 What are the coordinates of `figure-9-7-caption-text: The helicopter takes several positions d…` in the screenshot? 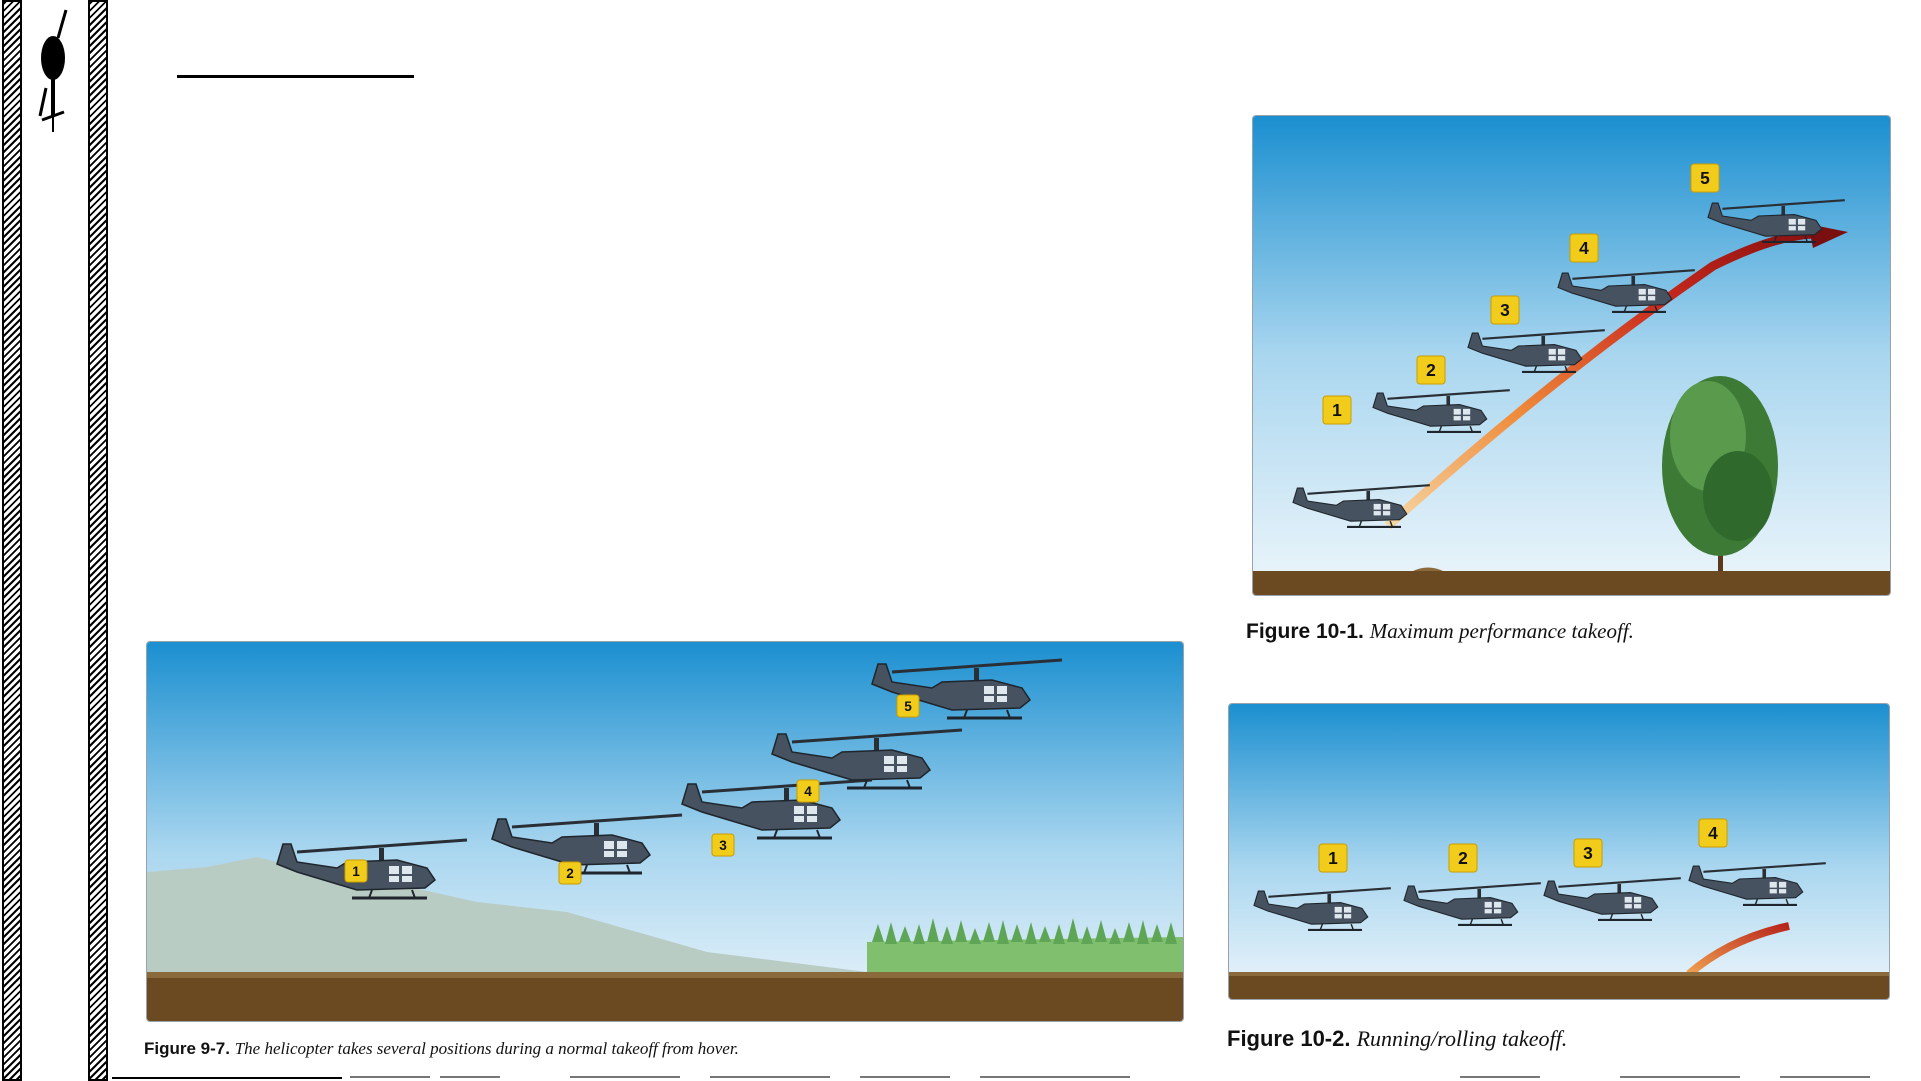 It's located at (486, 1048).